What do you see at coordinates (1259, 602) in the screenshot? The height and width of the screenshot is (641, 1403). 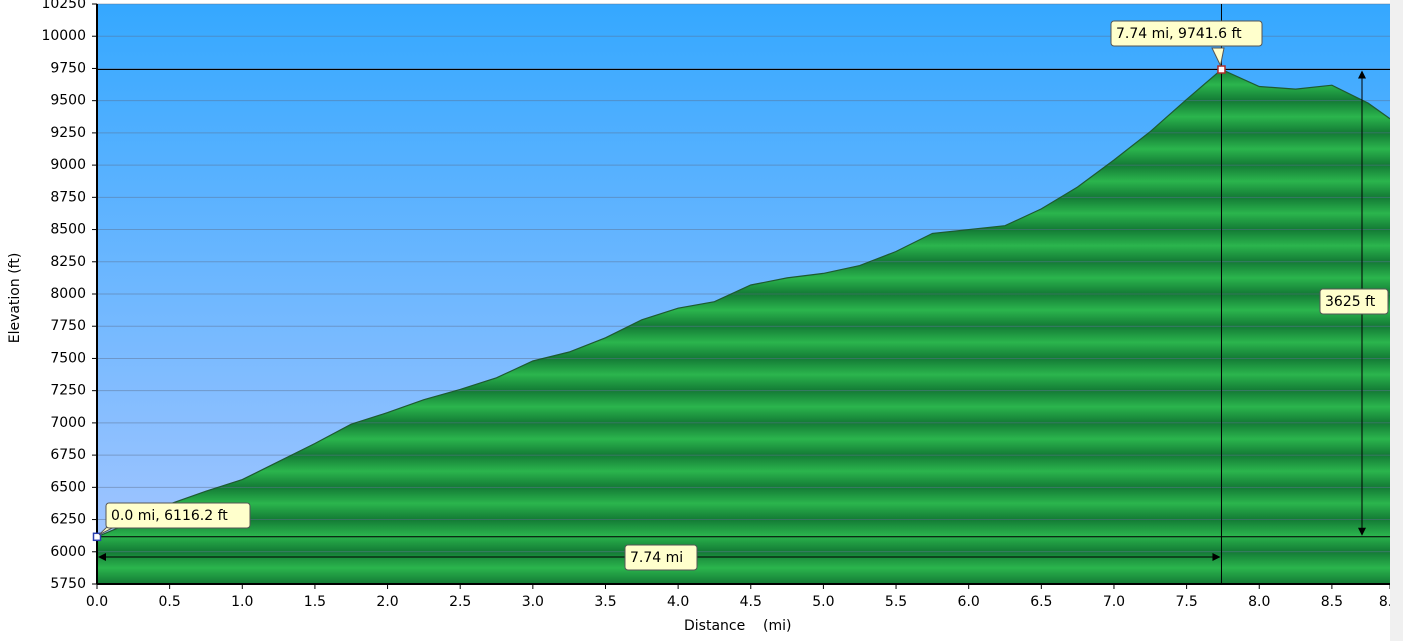 I see `x-tick-label: 8.0` at bounding box center [1259, 602].